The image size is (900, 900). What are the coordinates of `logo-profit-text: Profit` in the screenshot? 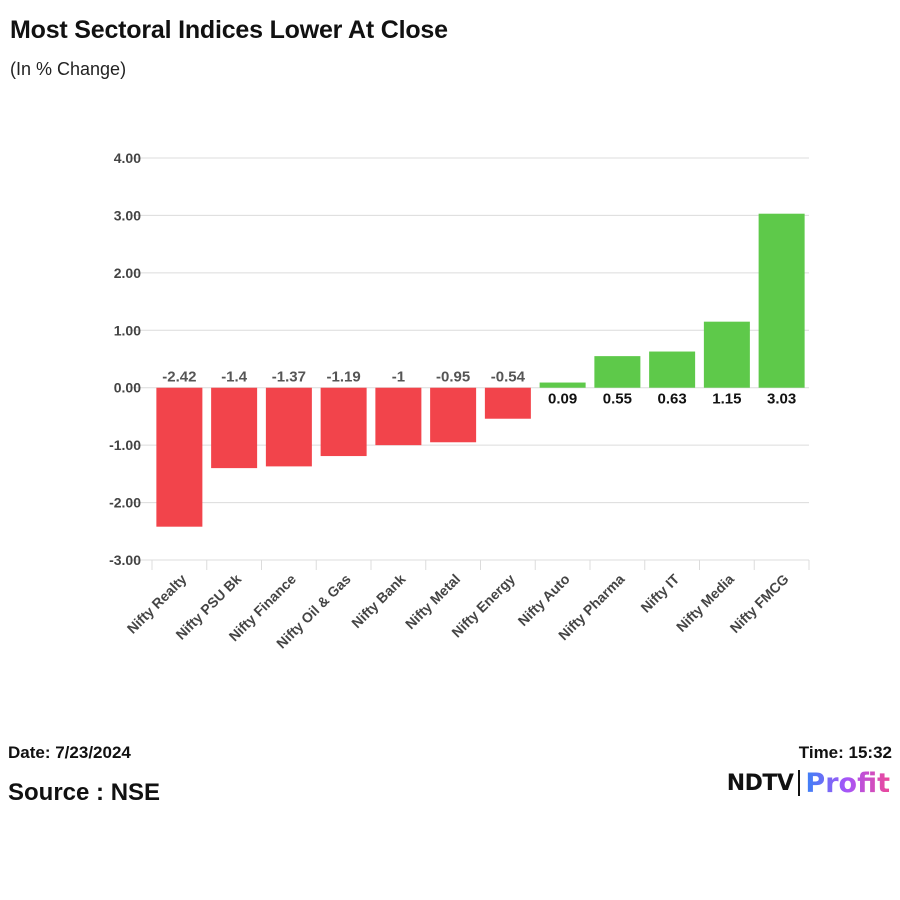 It's located at (847, 783).